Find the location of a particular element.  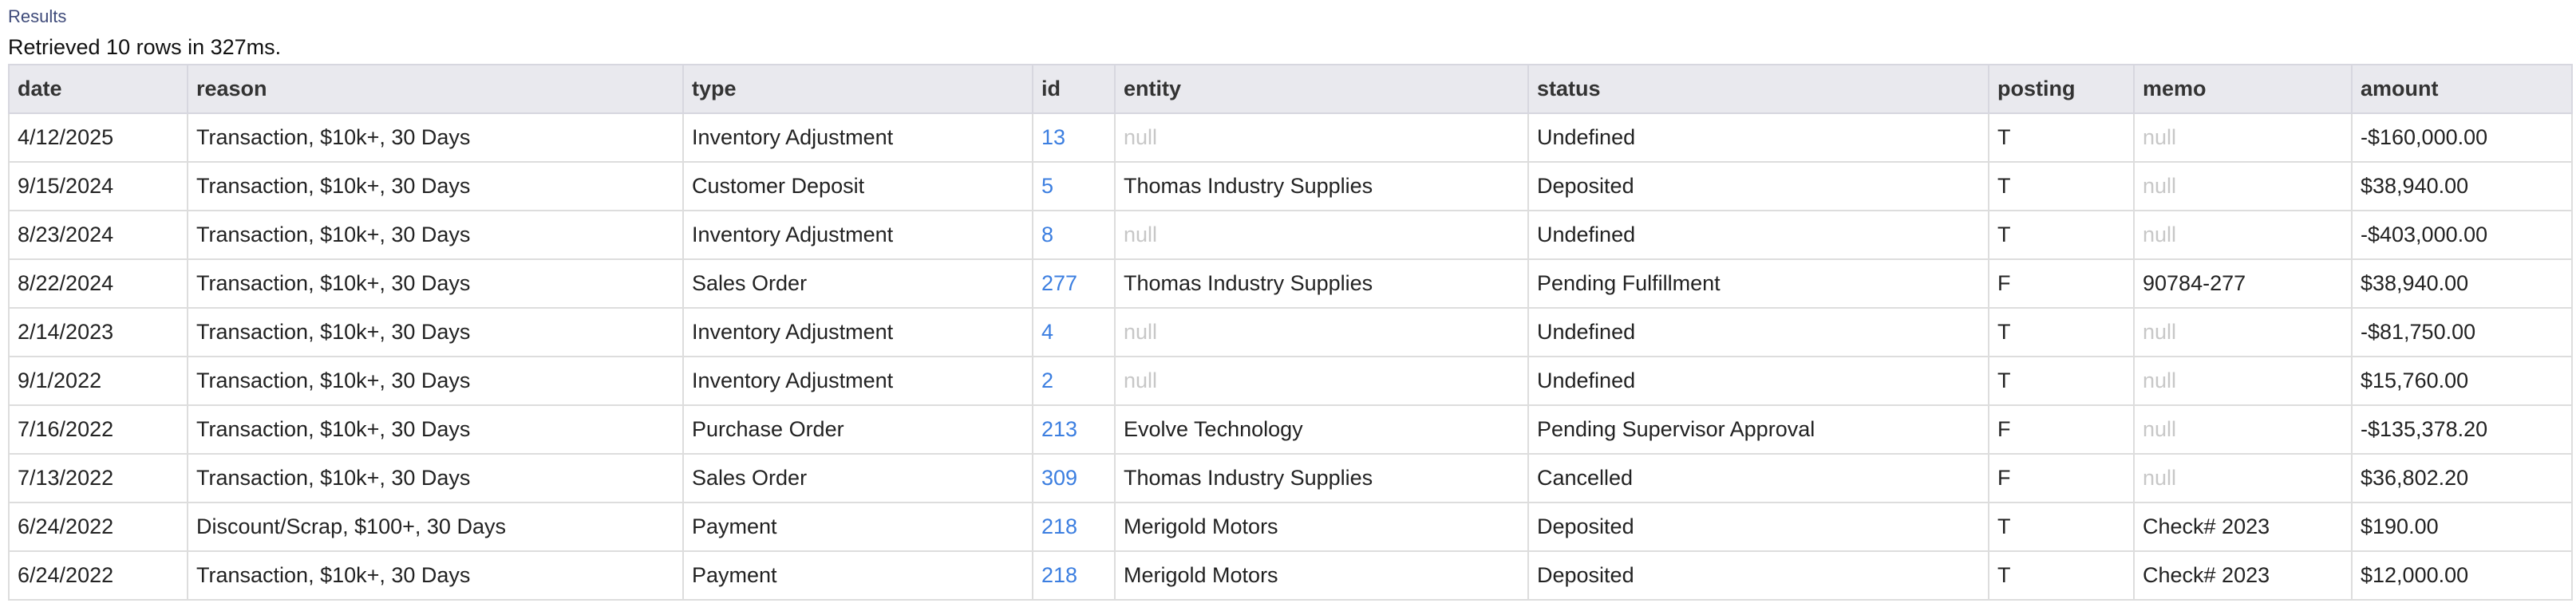

column-header-status: status is located at coordinates (1758, 89).